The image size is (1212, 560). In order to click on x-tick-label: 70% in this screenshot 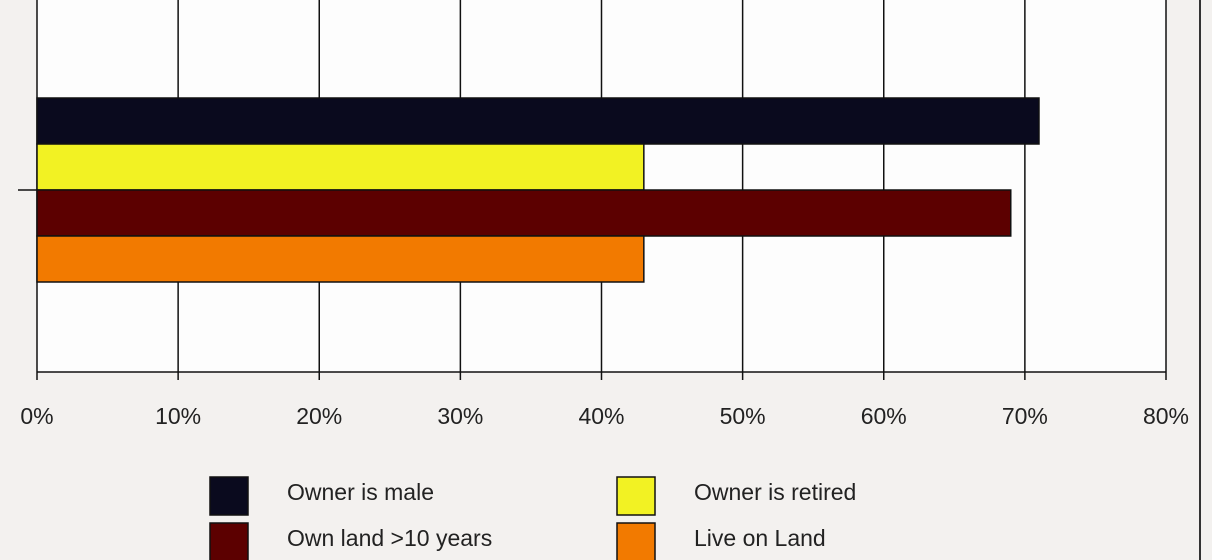, I will do `click(1025, 416)`.